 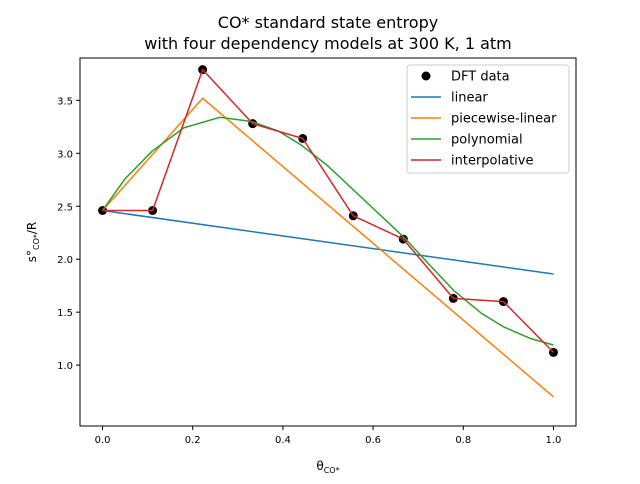 What do you see at coordinates (65, 260) in the screenshot?
I see `y-tick-label: 2.0` at bounding box center [65, 260].